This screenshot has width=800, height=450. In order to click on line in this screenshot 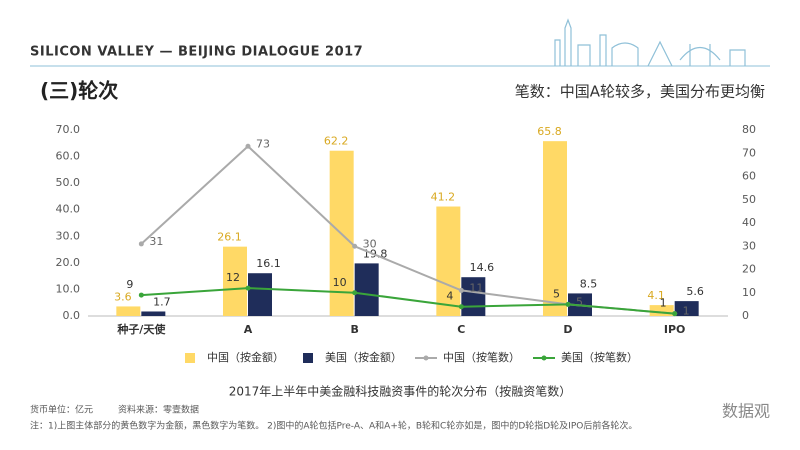, I will do `click(408, 301)`.